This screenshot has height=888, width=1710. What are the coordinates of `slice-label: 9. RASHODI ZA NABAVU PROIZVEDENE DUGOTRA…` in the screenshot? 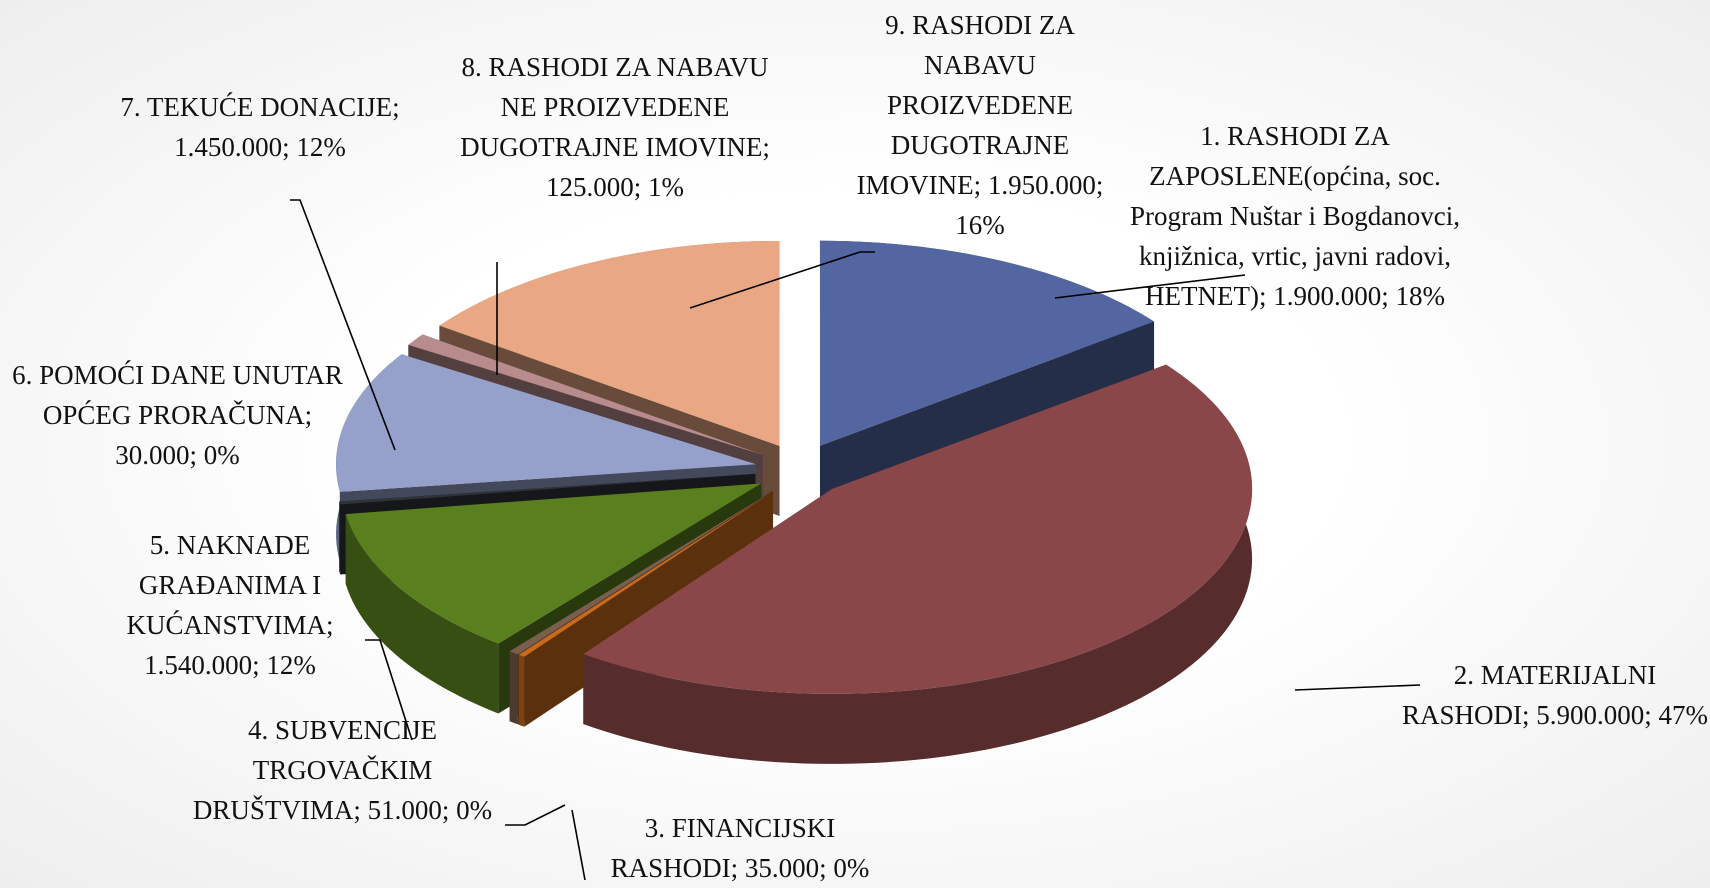 It's located at (980, 125).